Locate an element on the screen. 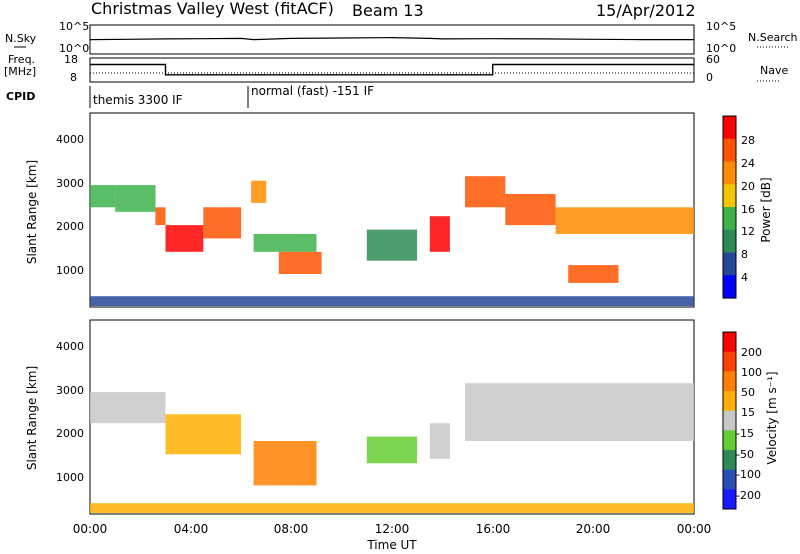 This screenshot has height=554, width=800. nave-label: Nave is located at coordinates (774, 70).